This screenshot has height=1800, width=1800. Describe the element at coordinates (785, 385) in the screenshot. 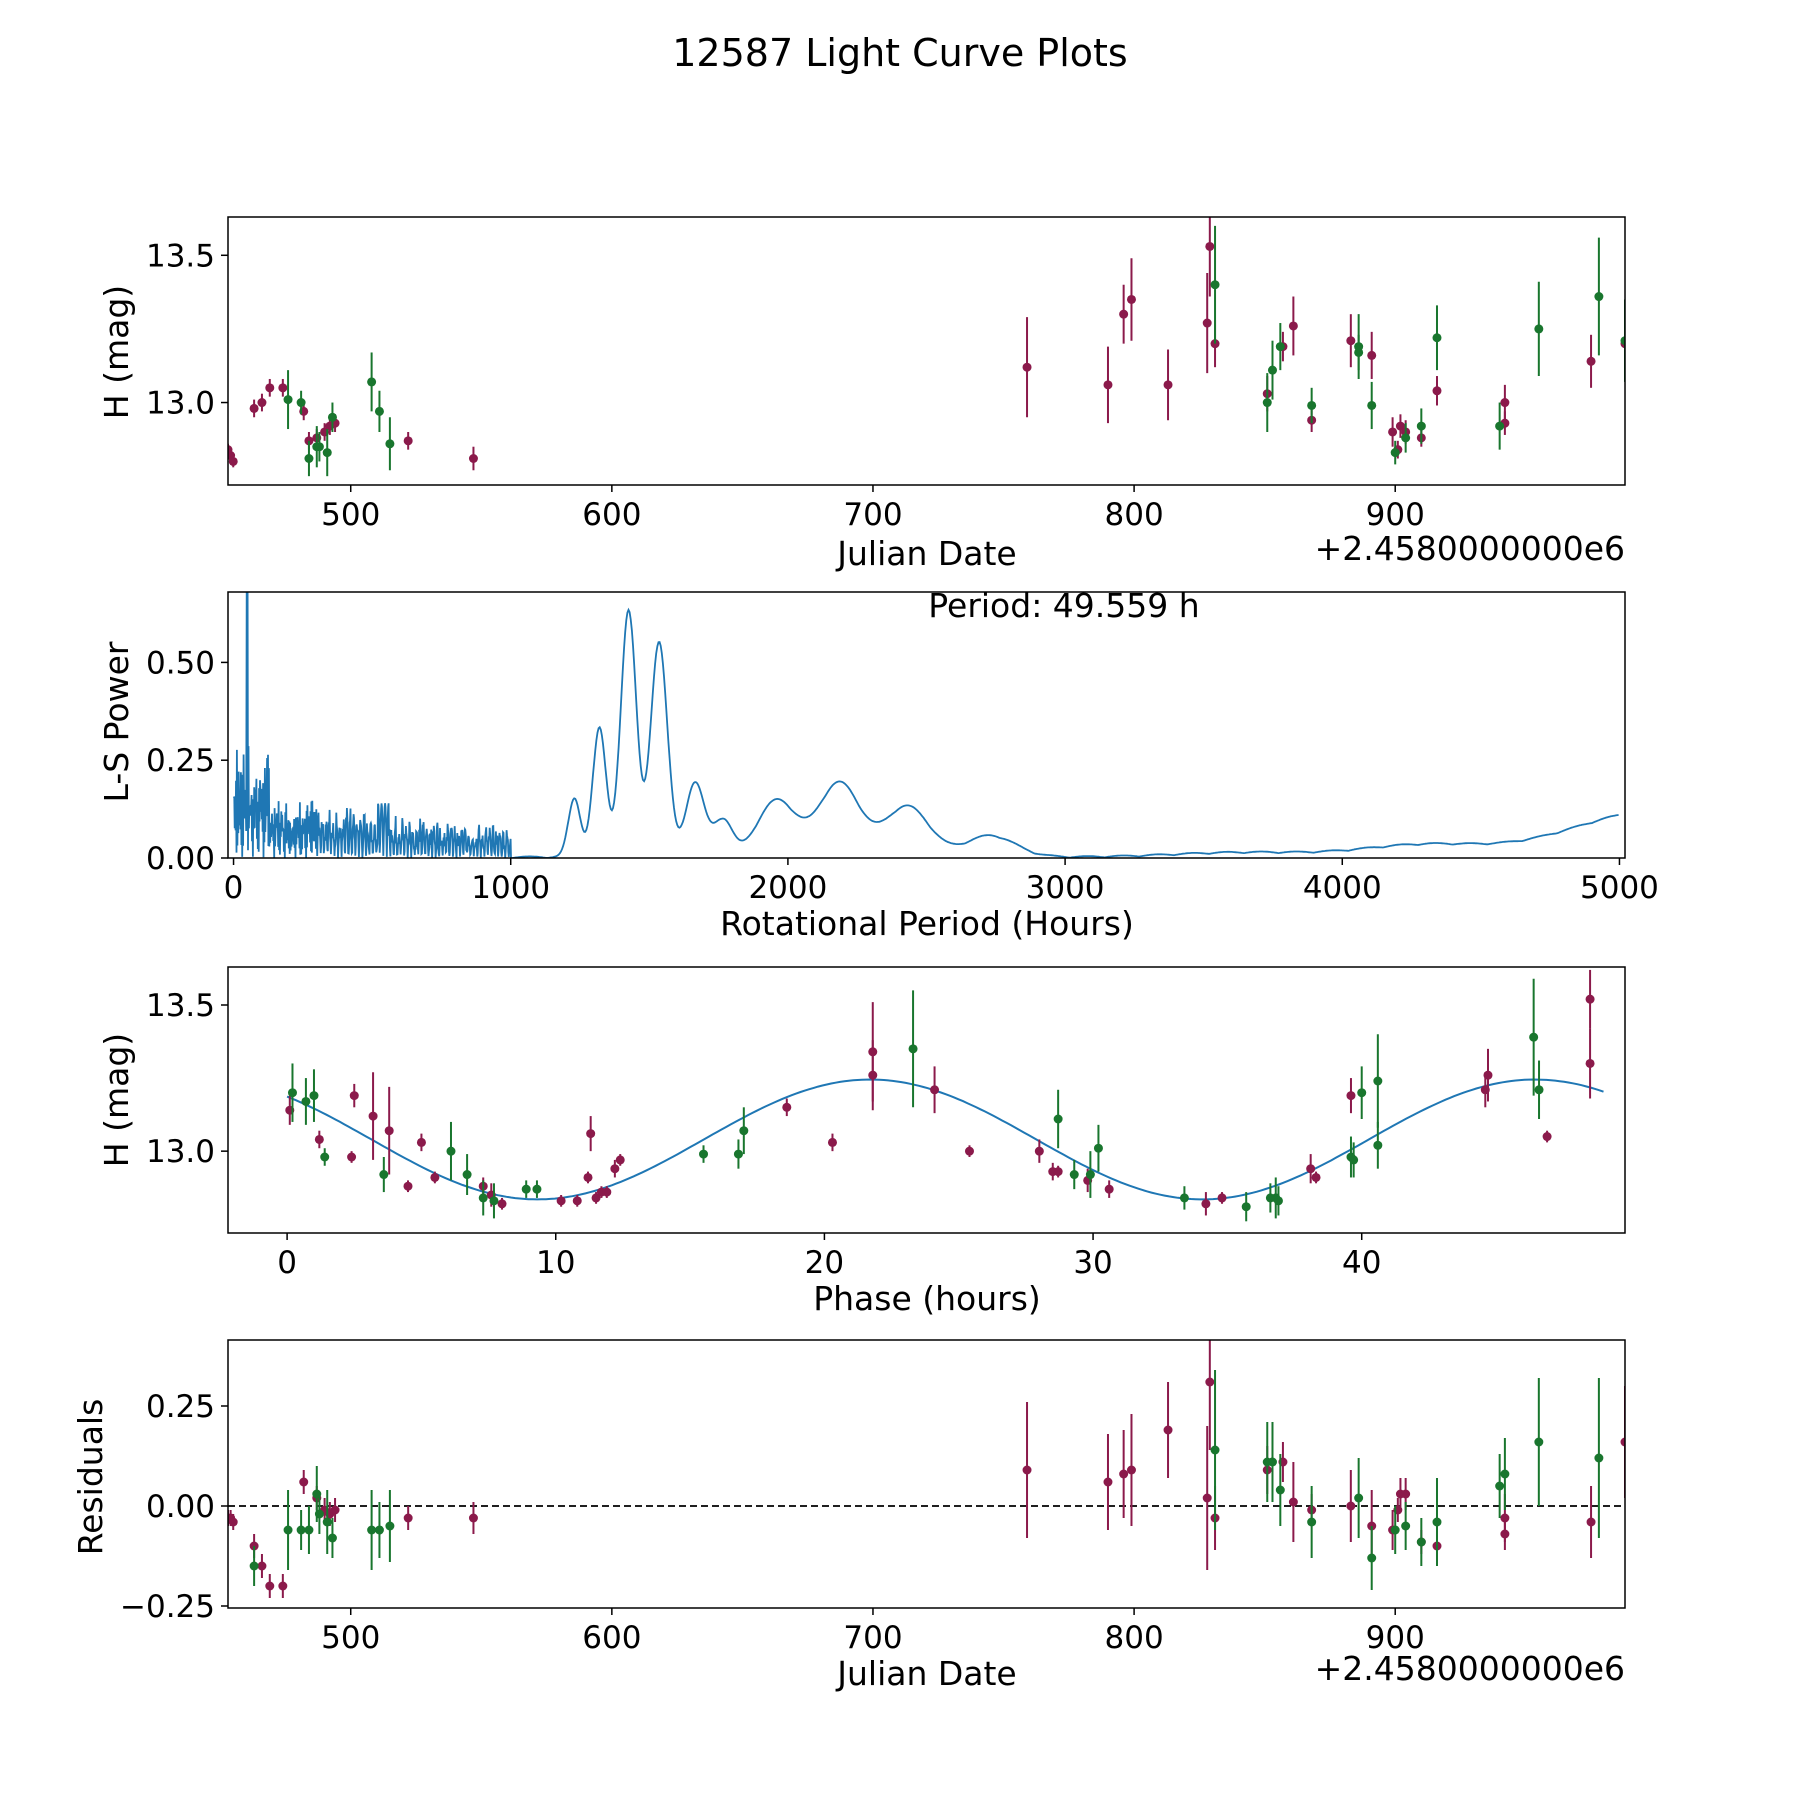

I see `light-curve-axes: 500 600 700 800 900 13.0 13.5` at that location.